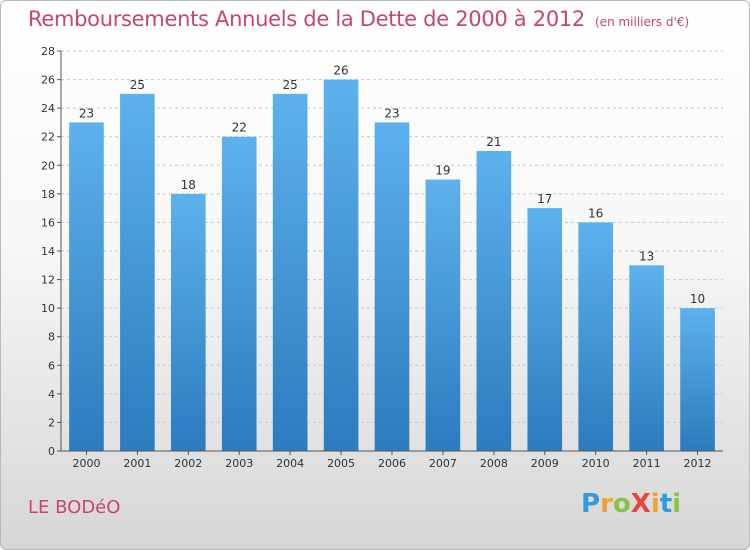 The height and width of the screenshot is (550, 750). I want to click on x-tick-label: 2004, so click(290, 463).